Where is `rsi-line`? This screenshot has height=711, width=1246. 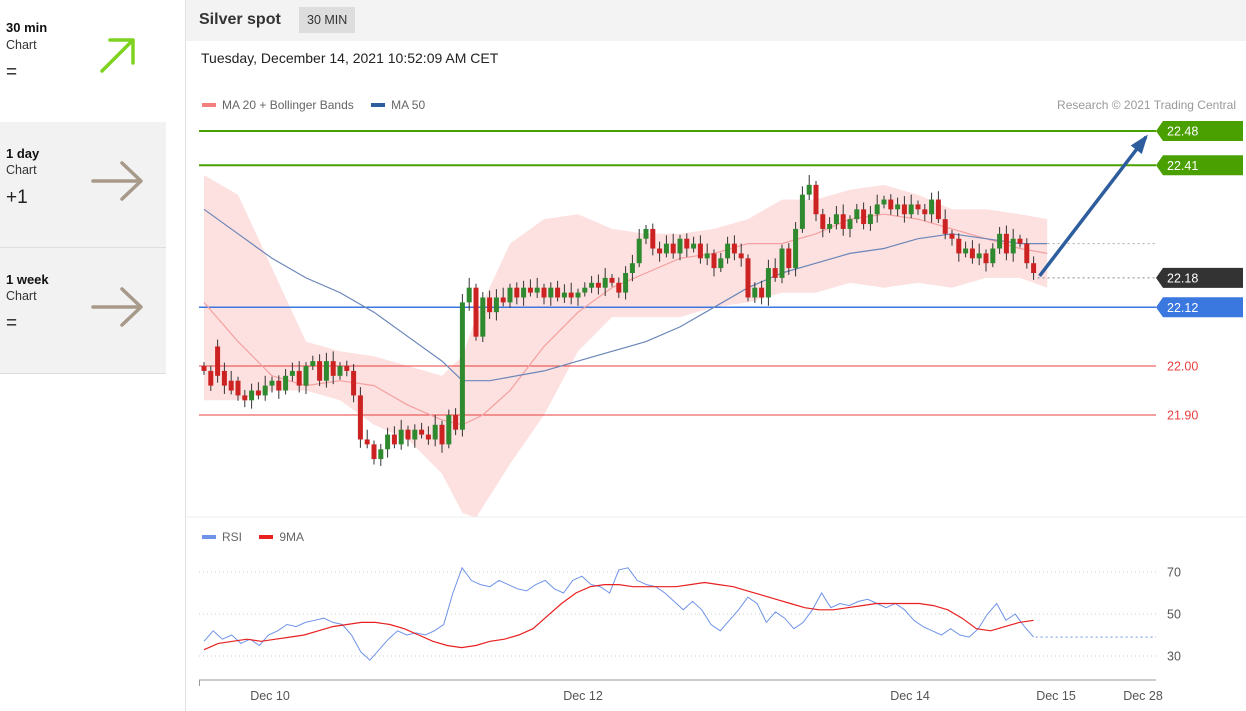
rsi-line is located at coordinates (618, 613).